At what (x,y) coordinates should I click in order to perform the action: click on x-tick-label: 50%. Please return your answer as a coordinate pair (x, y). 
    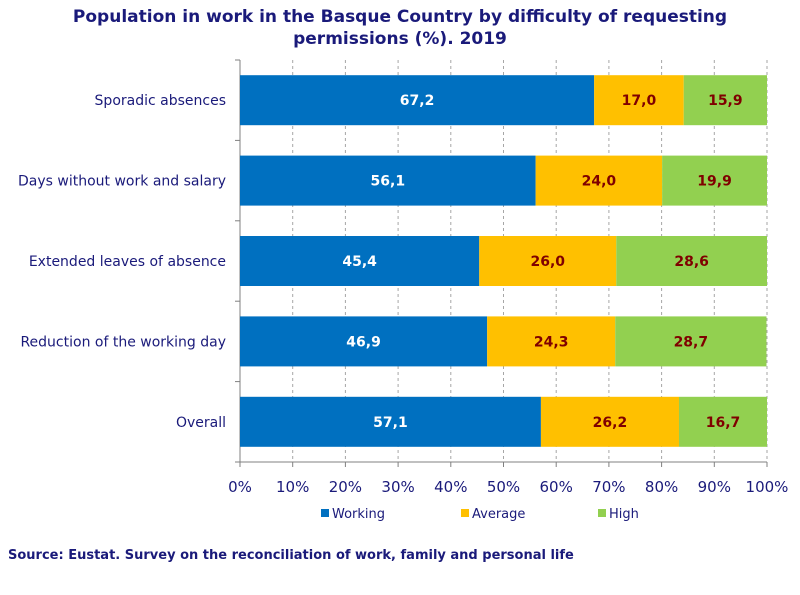
    Looking at the image, I should click on (503, 487).